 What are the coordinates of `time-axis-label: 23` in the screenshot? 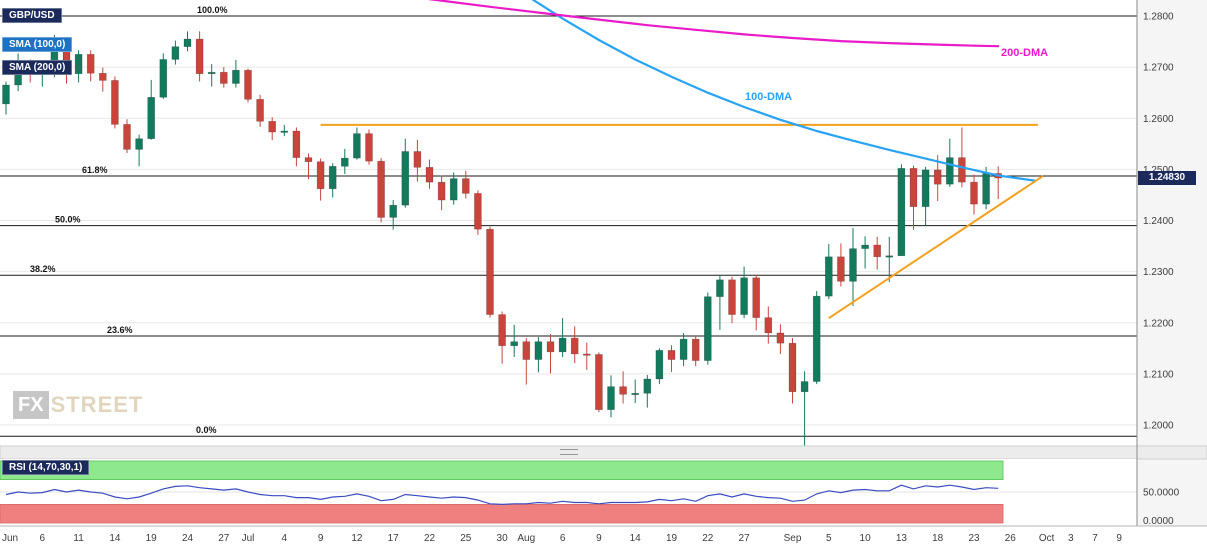 It's located at (974, 538).